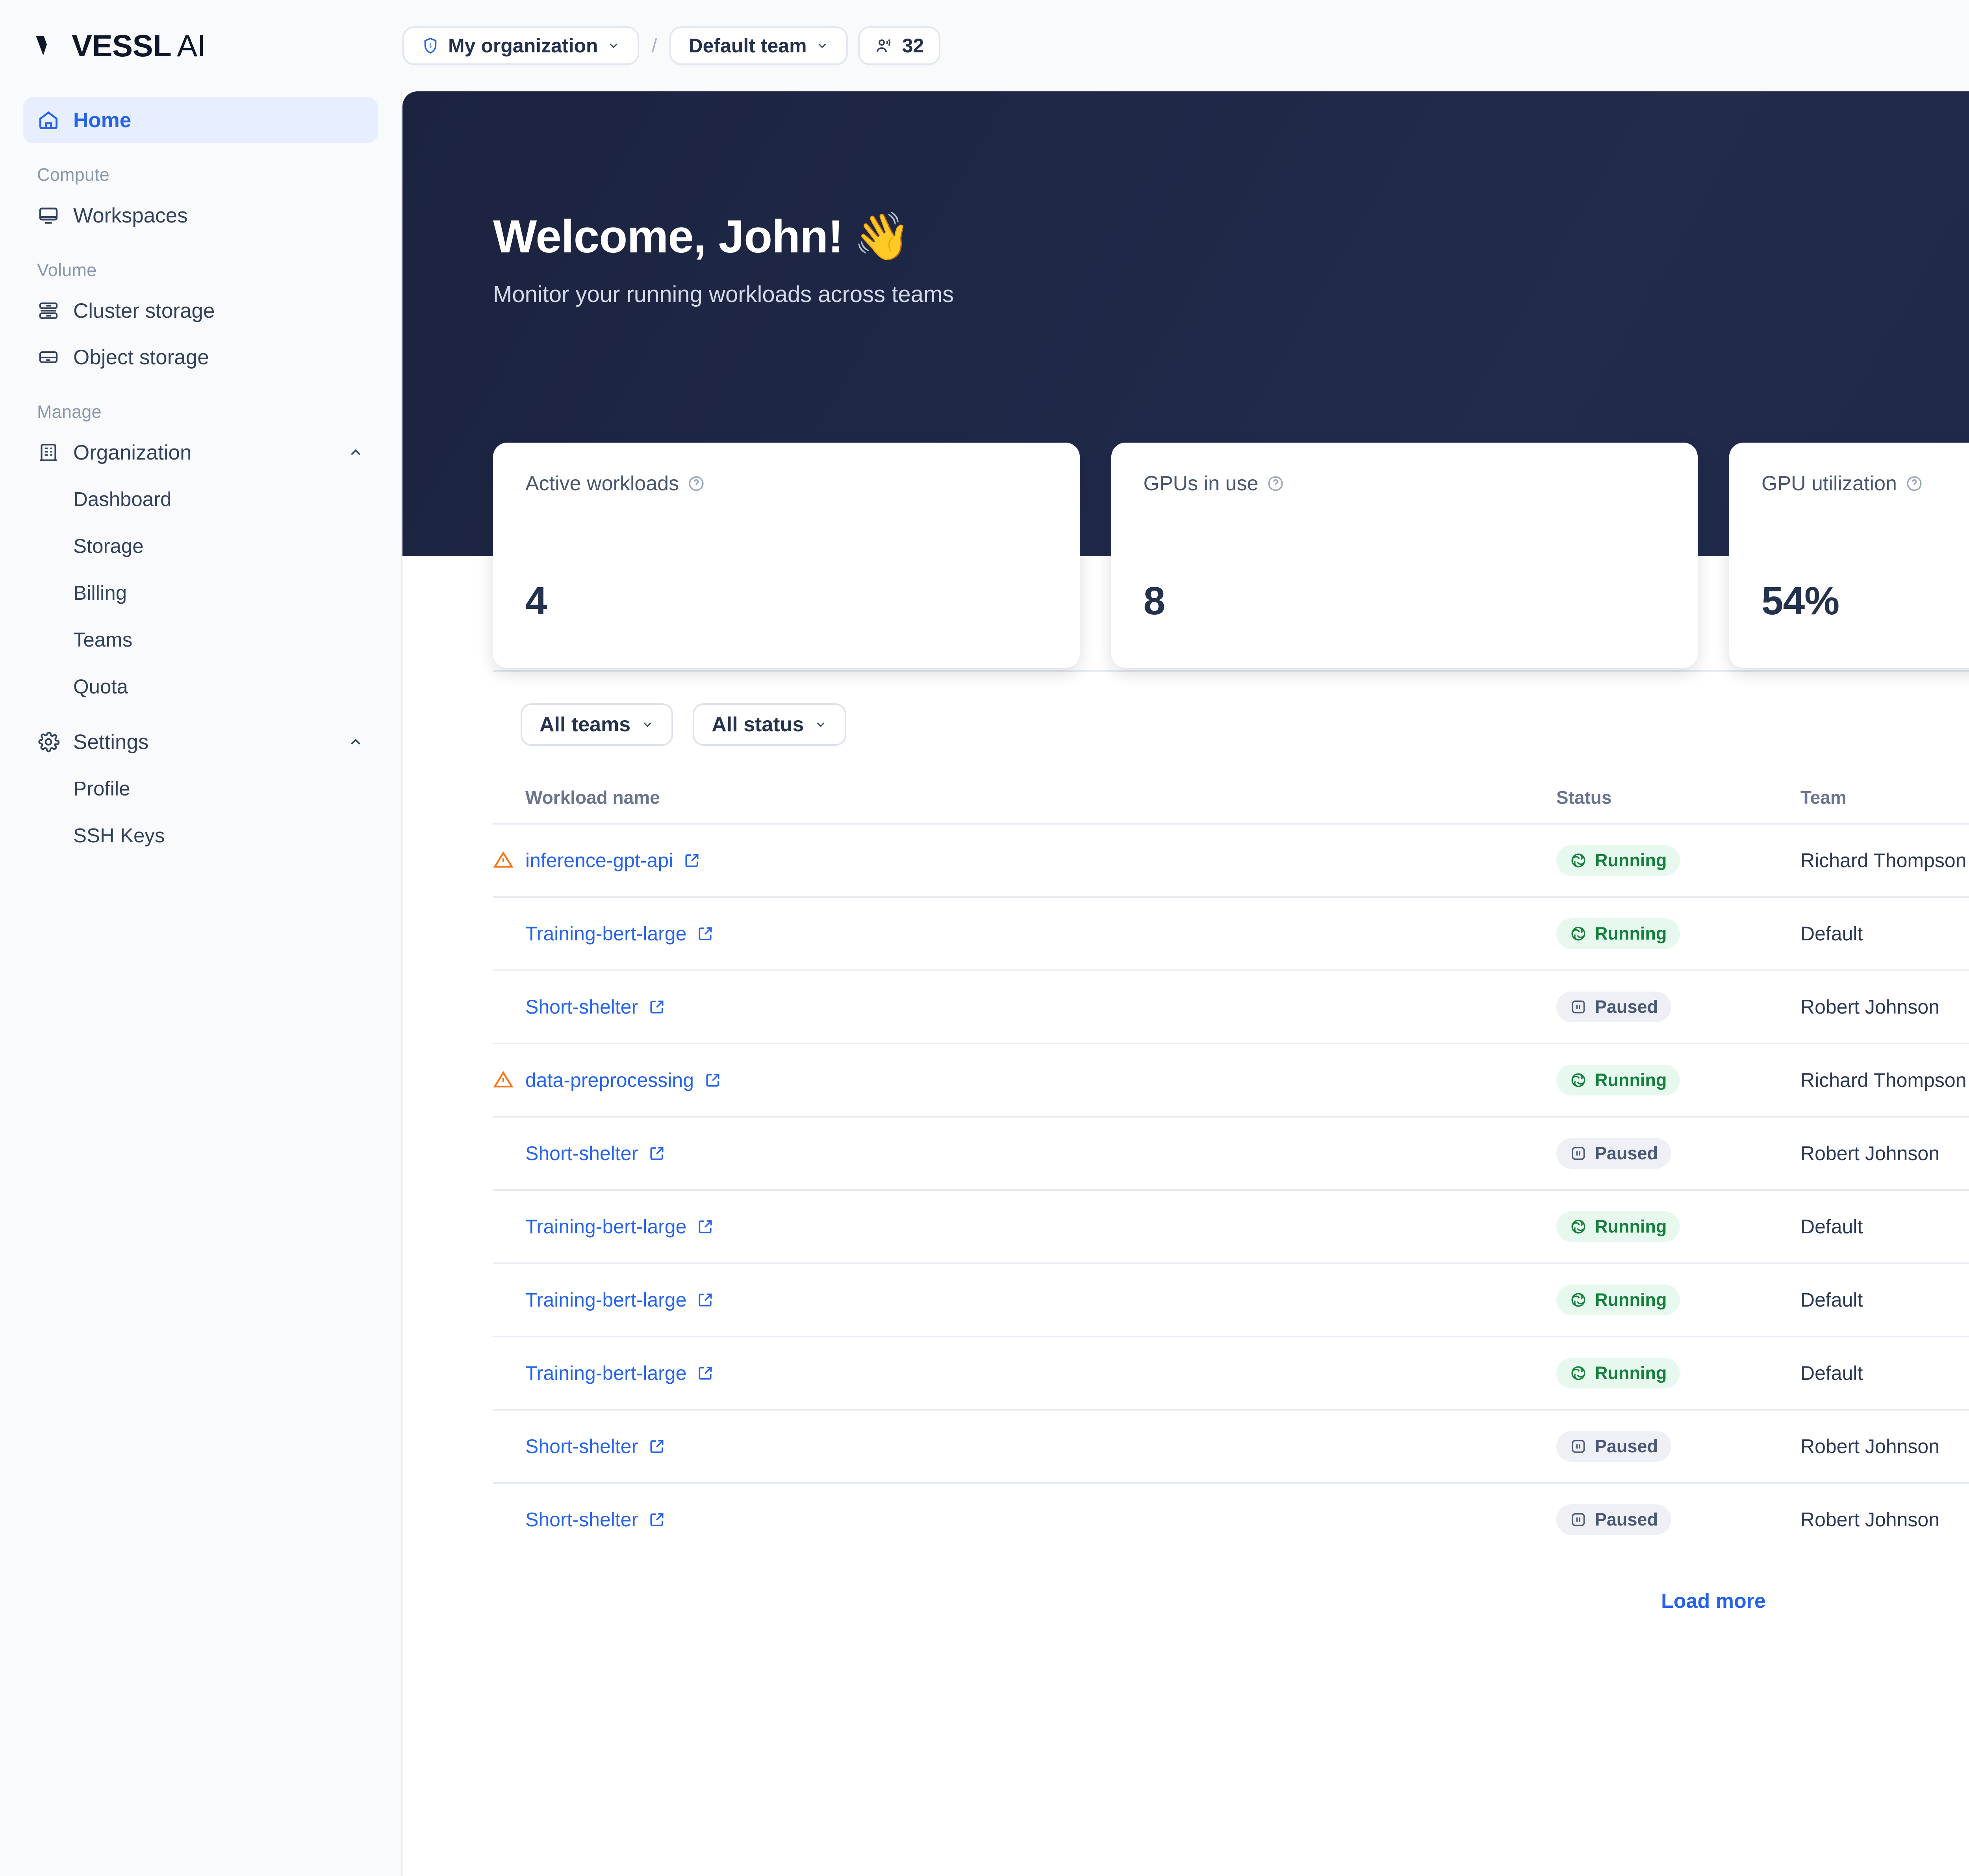 Image resolution: width=1969 pixels, height=1876 pixels. Describe the element at coordinates (770, 724) in the screenshot. I see `filter-all-status: All status` at that location.